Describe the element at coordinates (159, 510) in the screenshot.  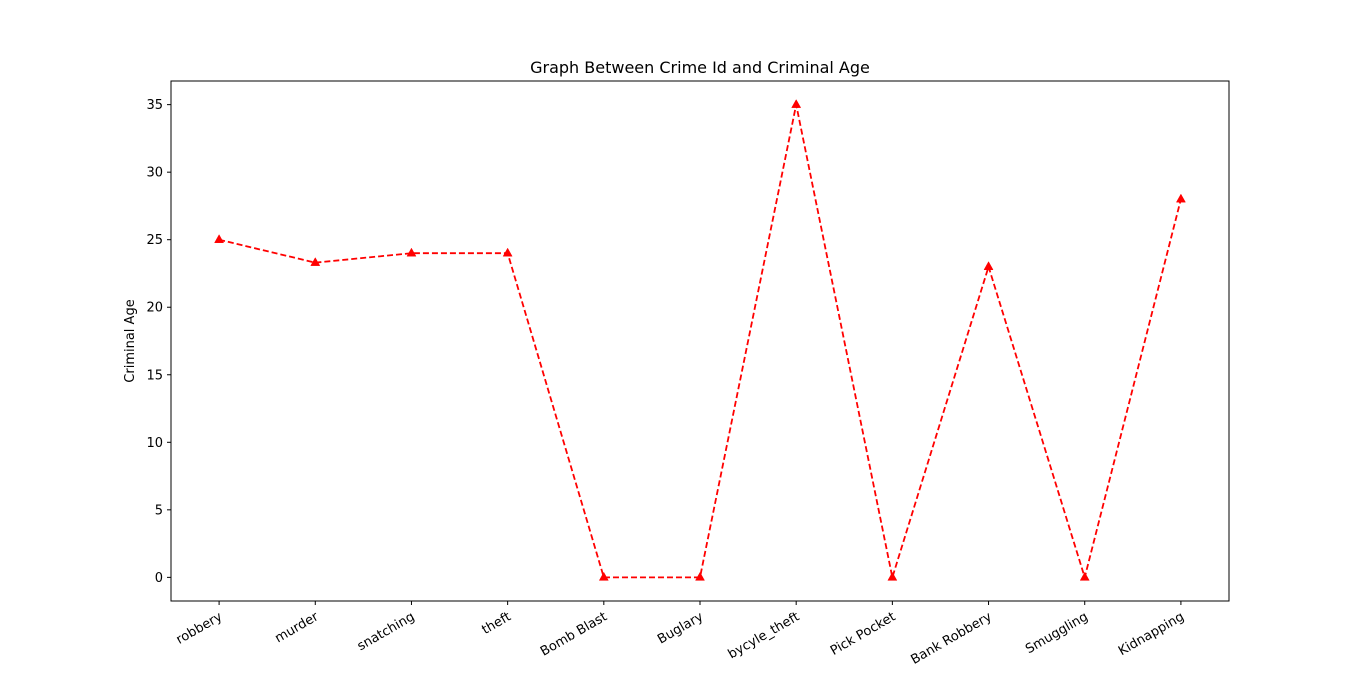
I see `y-tick-label: 5` at that location.